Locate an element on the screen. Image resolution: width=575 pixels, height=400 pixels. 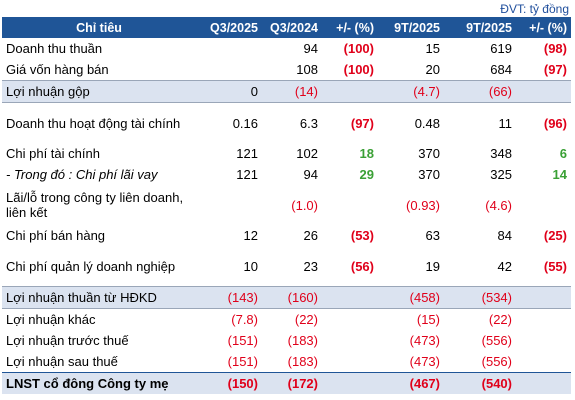
cell-quarter-change: 29 is located at coordinates (366, 174).